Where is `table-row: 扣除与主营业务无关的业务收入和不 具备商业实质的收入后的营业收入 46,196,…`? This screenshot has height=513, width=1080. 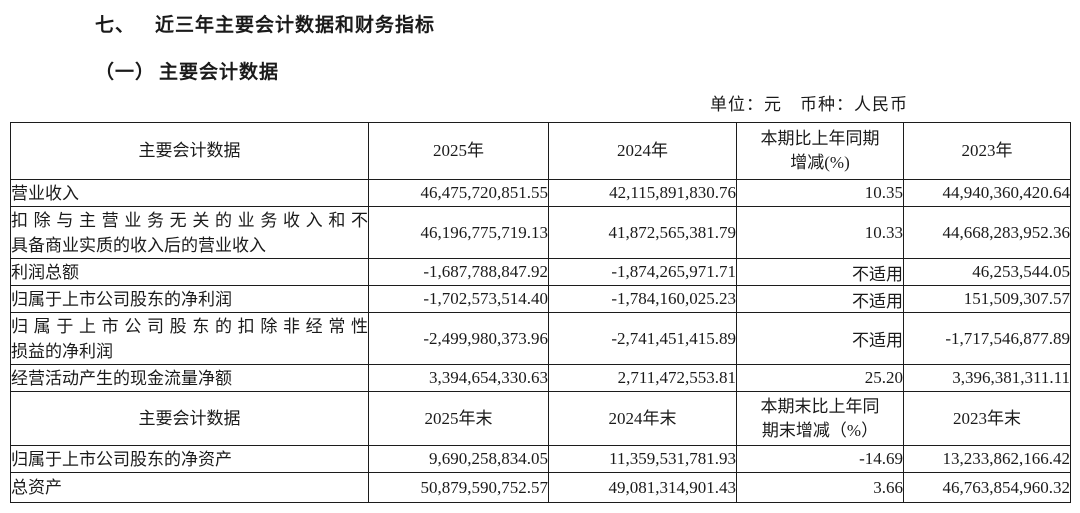
table-row: 扣除与主营业务无关的业务收入和不 具备商业实质的收入后的营业收入 46,196,… is located at coordinates (540, 232).